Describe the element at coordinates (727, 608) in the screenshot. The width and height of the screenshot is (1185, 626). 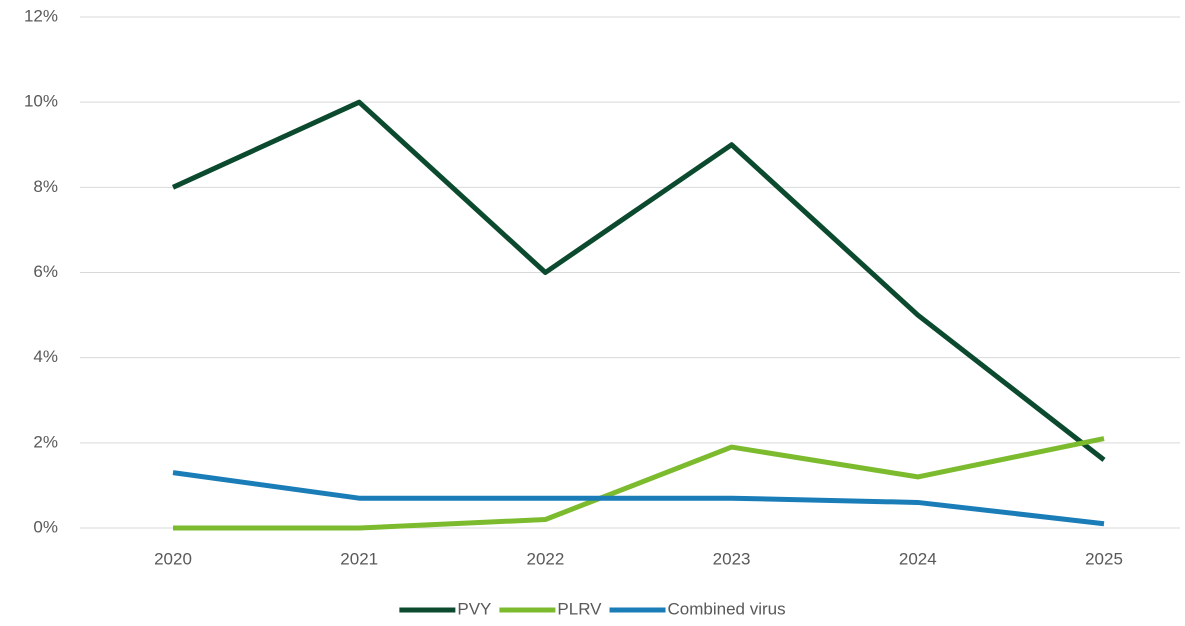
I see `legend-label: Combined virus` at that location.